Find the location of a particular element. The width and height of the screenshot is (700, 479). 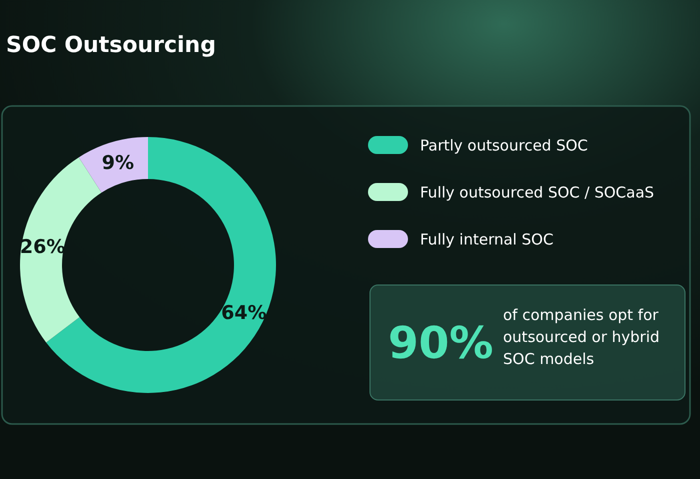

data-label: 26% is located at coordinates (43, 247).